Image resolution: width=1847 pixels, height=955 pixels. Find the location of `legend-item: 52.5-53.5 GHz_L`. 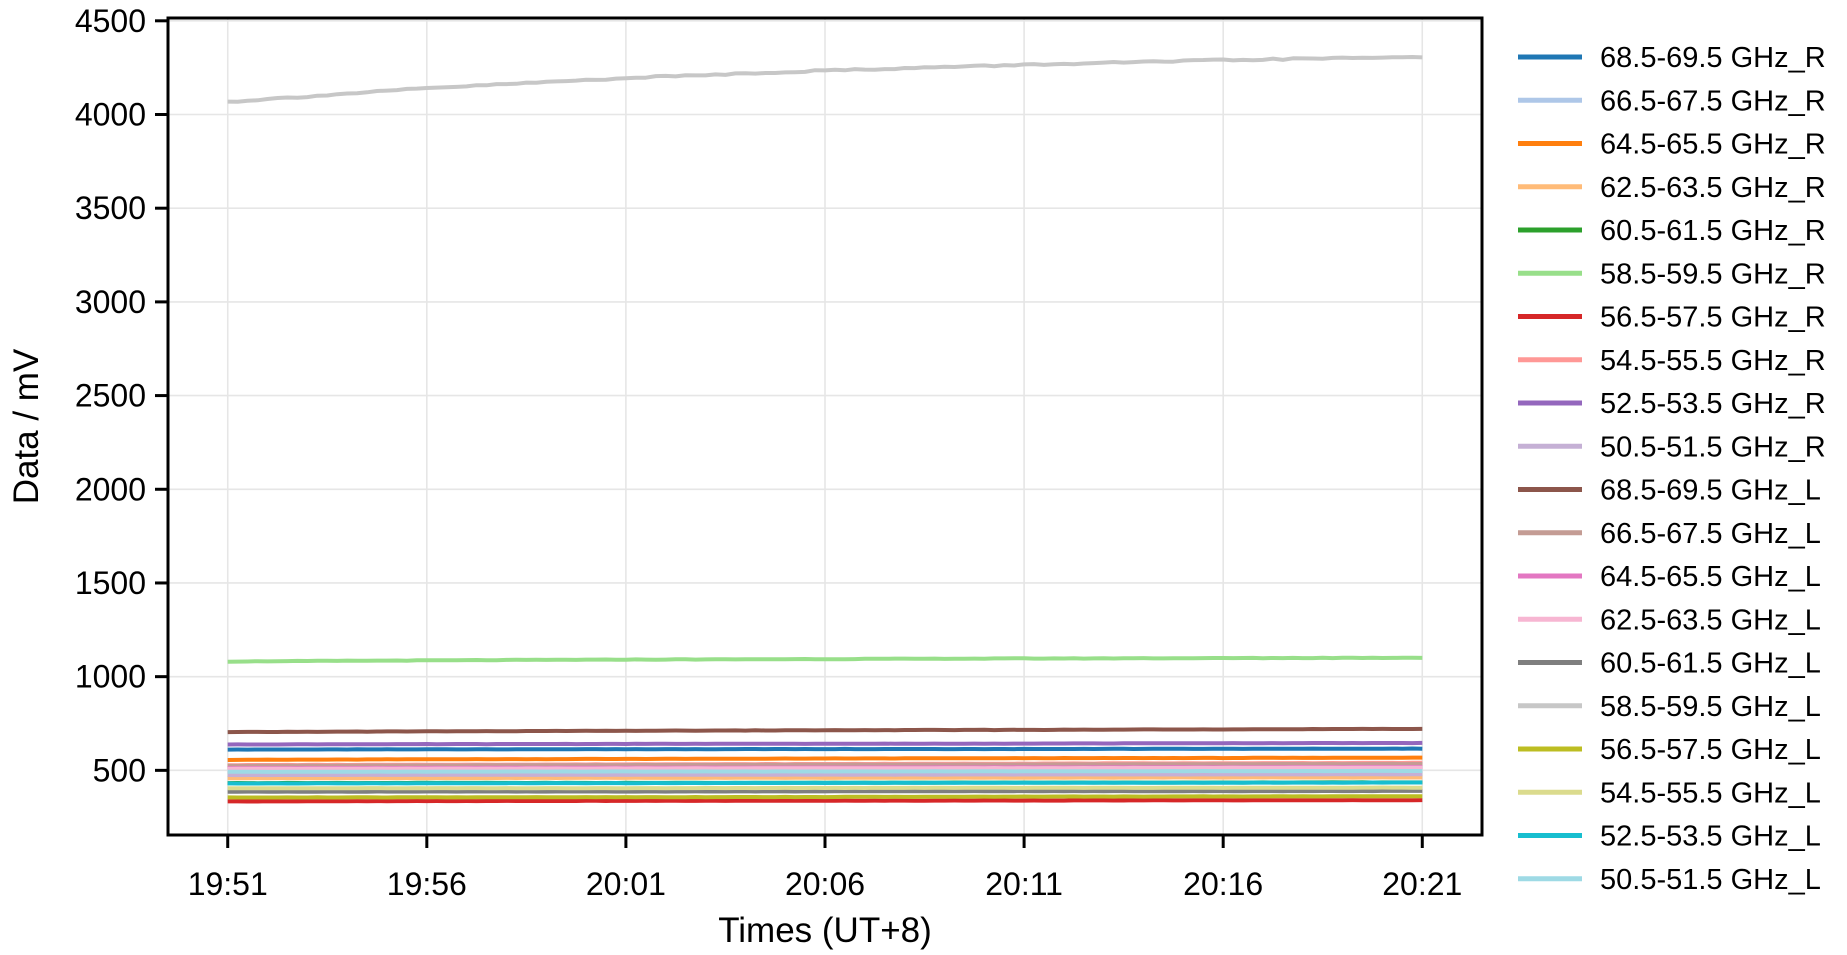

legend-item: 52.5-53.5 GHz_L is located at coordinates (1669, 837).